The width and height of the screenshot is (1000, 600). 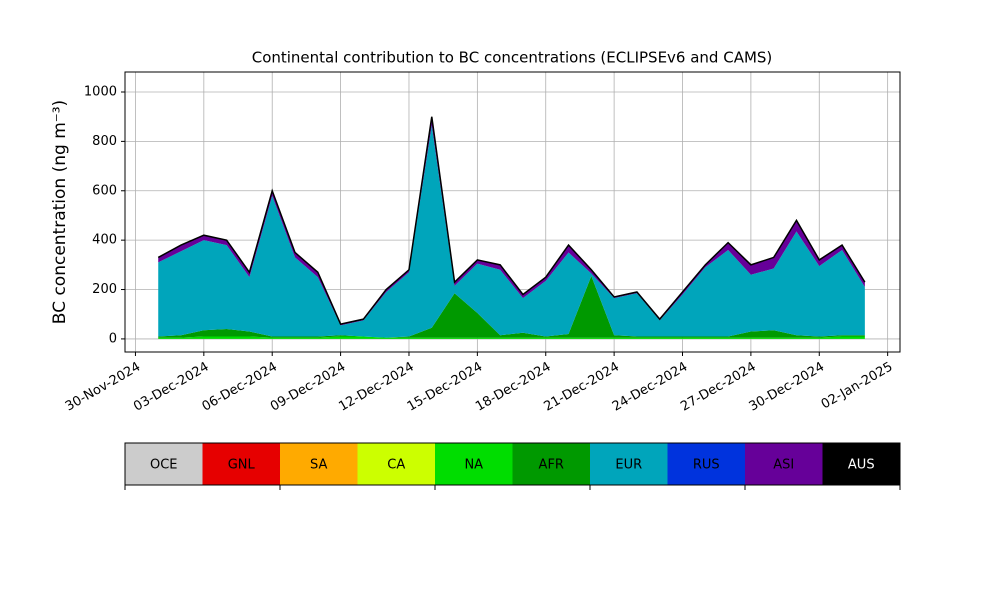 I want to click on legend-label: CA, so click(x=396, y=465).